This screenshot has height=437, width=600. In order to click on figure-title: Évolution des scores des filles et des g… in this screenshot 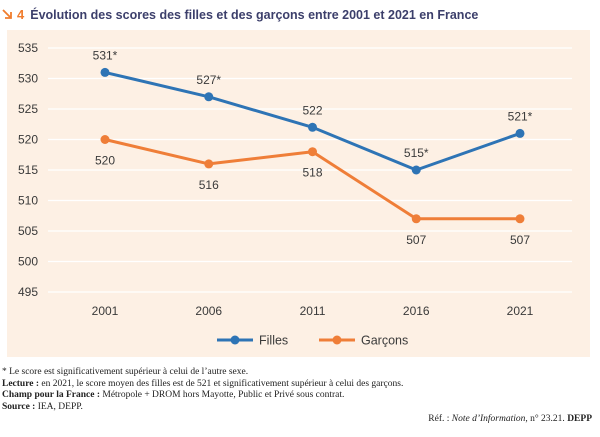, I will do `click(254, 14)`.